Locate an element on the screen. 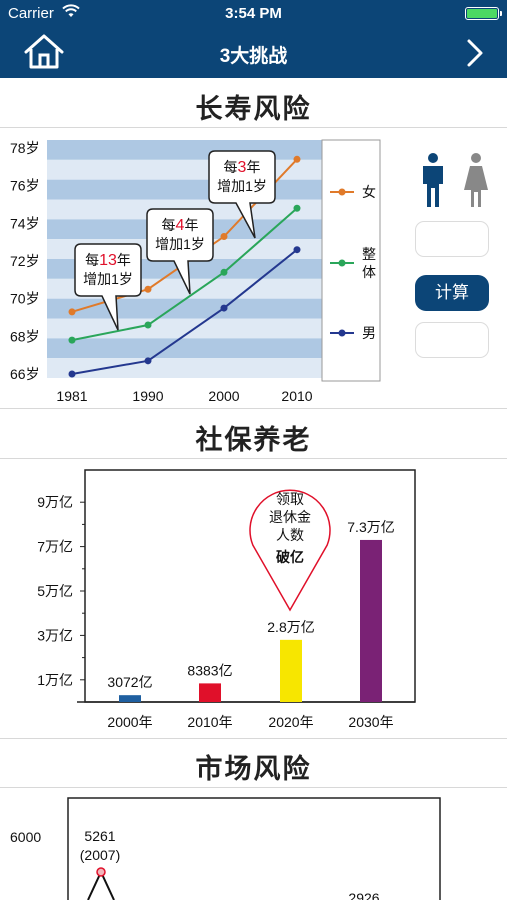 This screenshot has width=507, height=900. section-title-pension: 社保养老 is located at coordinates (253, 440).